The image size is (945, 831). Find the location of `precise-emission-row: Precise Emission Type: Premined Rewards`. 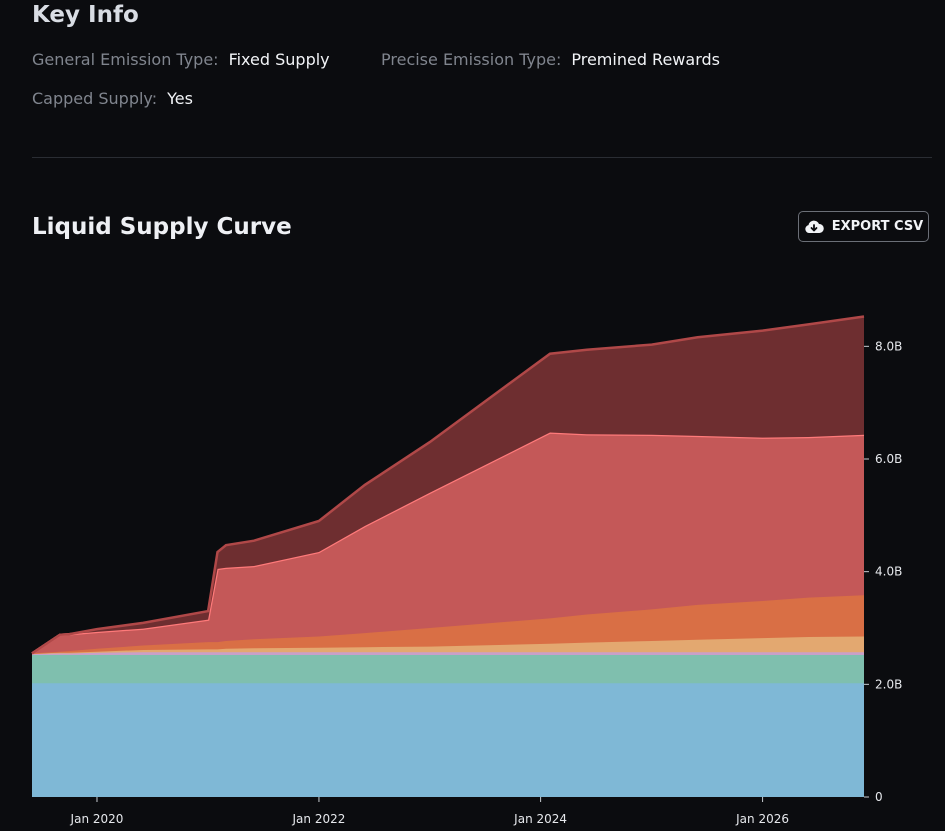

precise-emission-row: Precise Emission Type: Premined Rewards is located at coordinates (550, 59).